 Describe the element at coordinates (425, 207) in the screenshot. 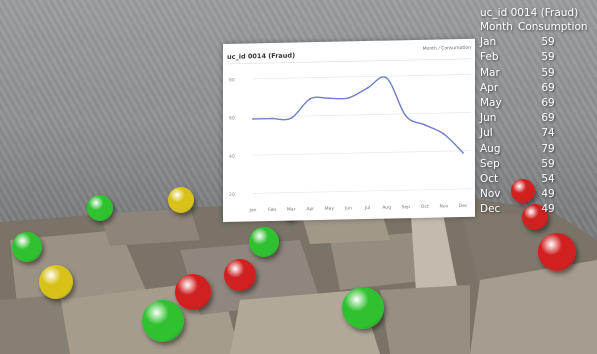

I see `x-tick-label: Oct` at that location.